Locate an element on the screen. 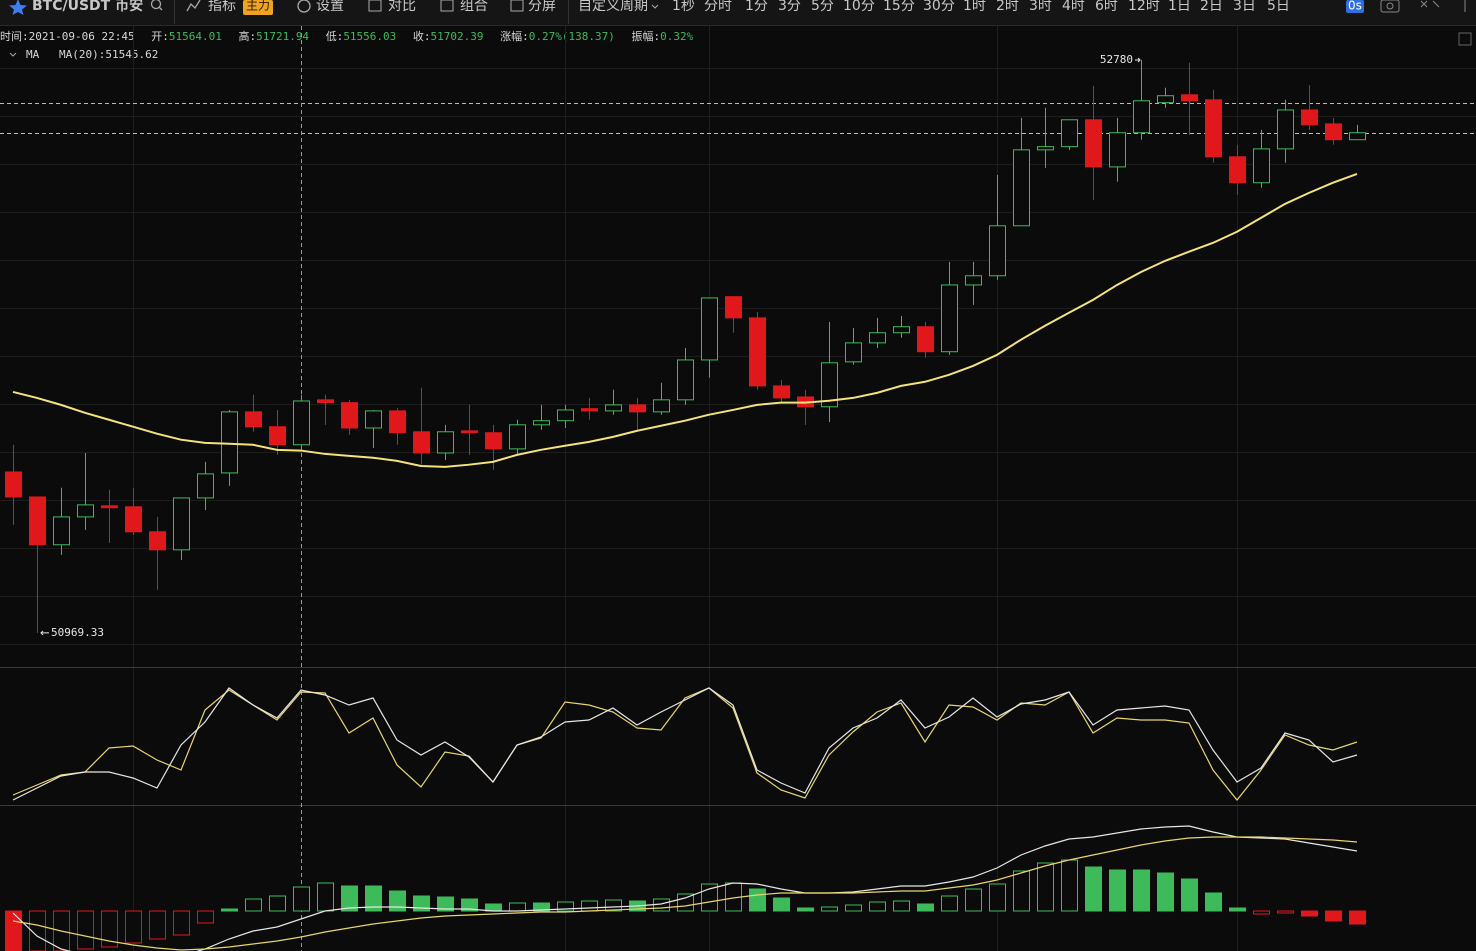 This screenshot has height=951, width=1476. favorite-star is located at coordinates (18, 7).